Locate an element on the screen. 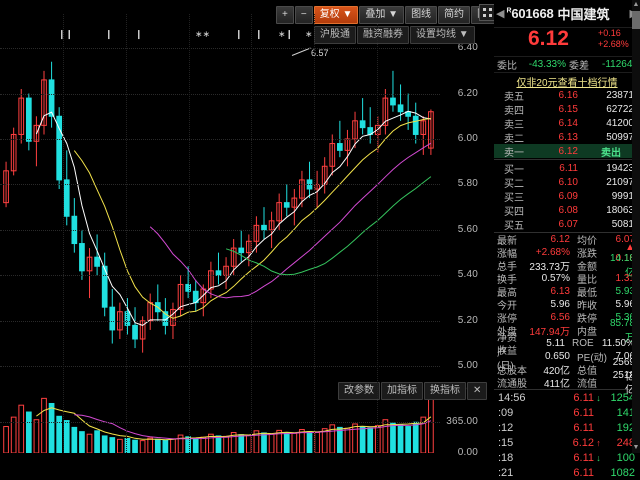 The image size is (640, 480). order-book-row: 卖二 6.13 50997 is located at coordinates (567, 137).